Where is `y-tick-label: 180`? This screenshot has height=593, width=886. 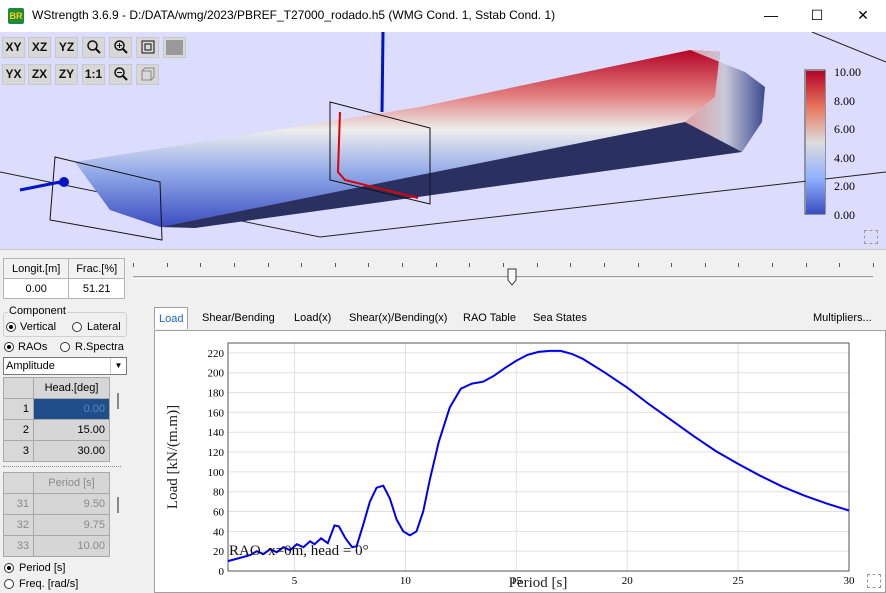 y-tick-label: 180 is located at coordinates (216, 394).